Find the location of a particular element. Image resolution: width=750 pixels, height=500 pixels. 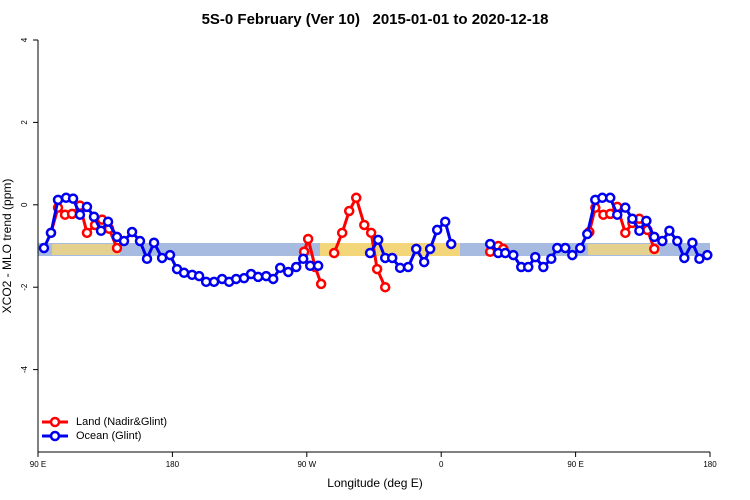

x-axis-label: Longitude (deg E) is located at coordinates (374, 483).